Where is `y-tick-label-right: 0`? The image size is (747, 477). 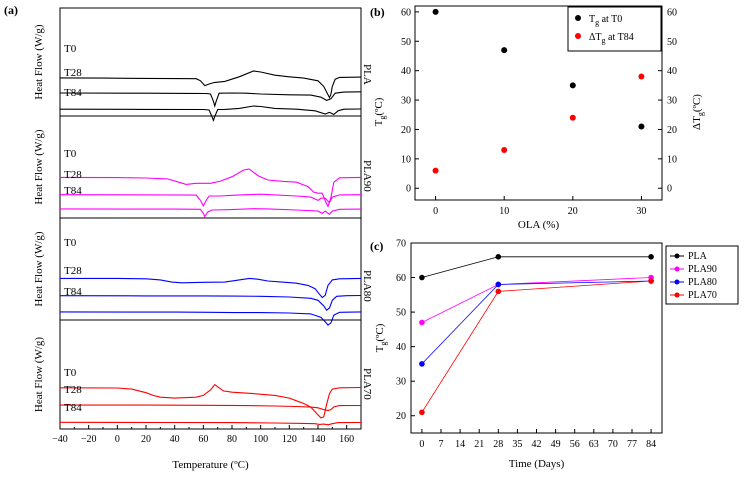 y-tick-label-right: 0 is located at coordinates (669, 189).